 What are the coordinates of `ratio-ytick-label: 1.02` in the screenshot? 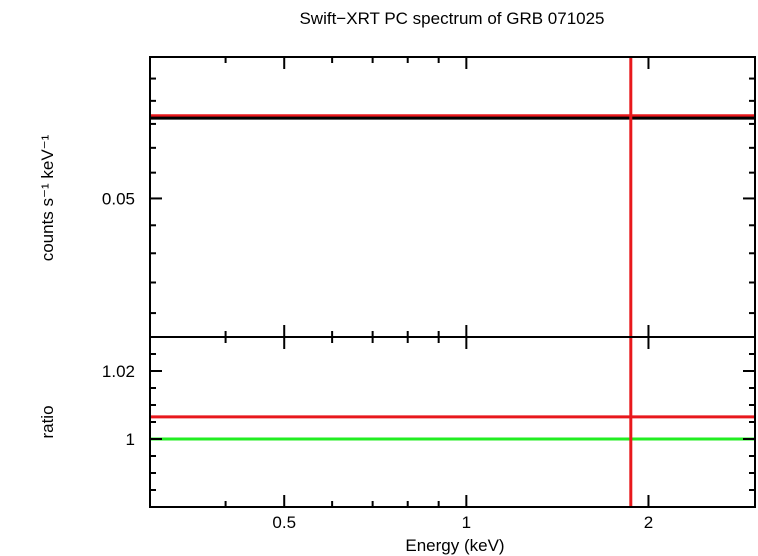 It's located at (118, 371).